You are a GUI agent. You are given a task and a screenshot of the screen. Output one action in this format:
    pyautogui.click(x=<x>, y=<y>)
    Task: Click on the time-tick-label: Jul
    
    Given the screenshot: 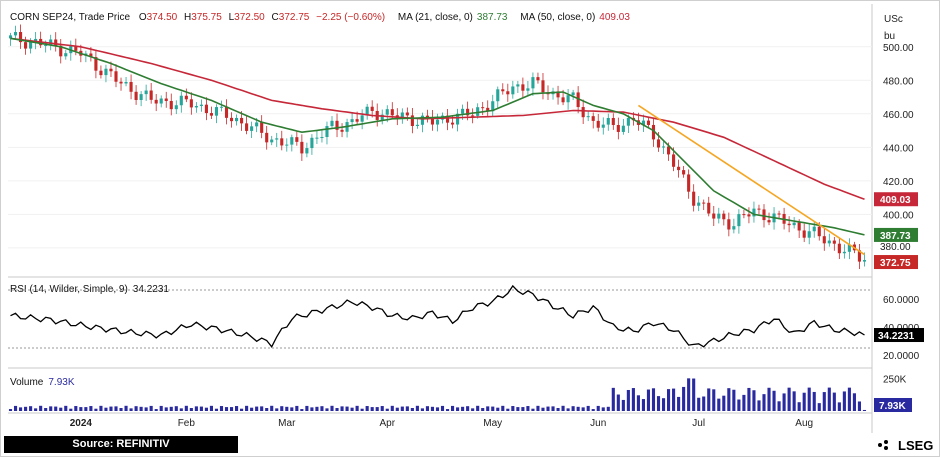 What is the action you would take?
    pyautogui.click(x=698, y=423)
    